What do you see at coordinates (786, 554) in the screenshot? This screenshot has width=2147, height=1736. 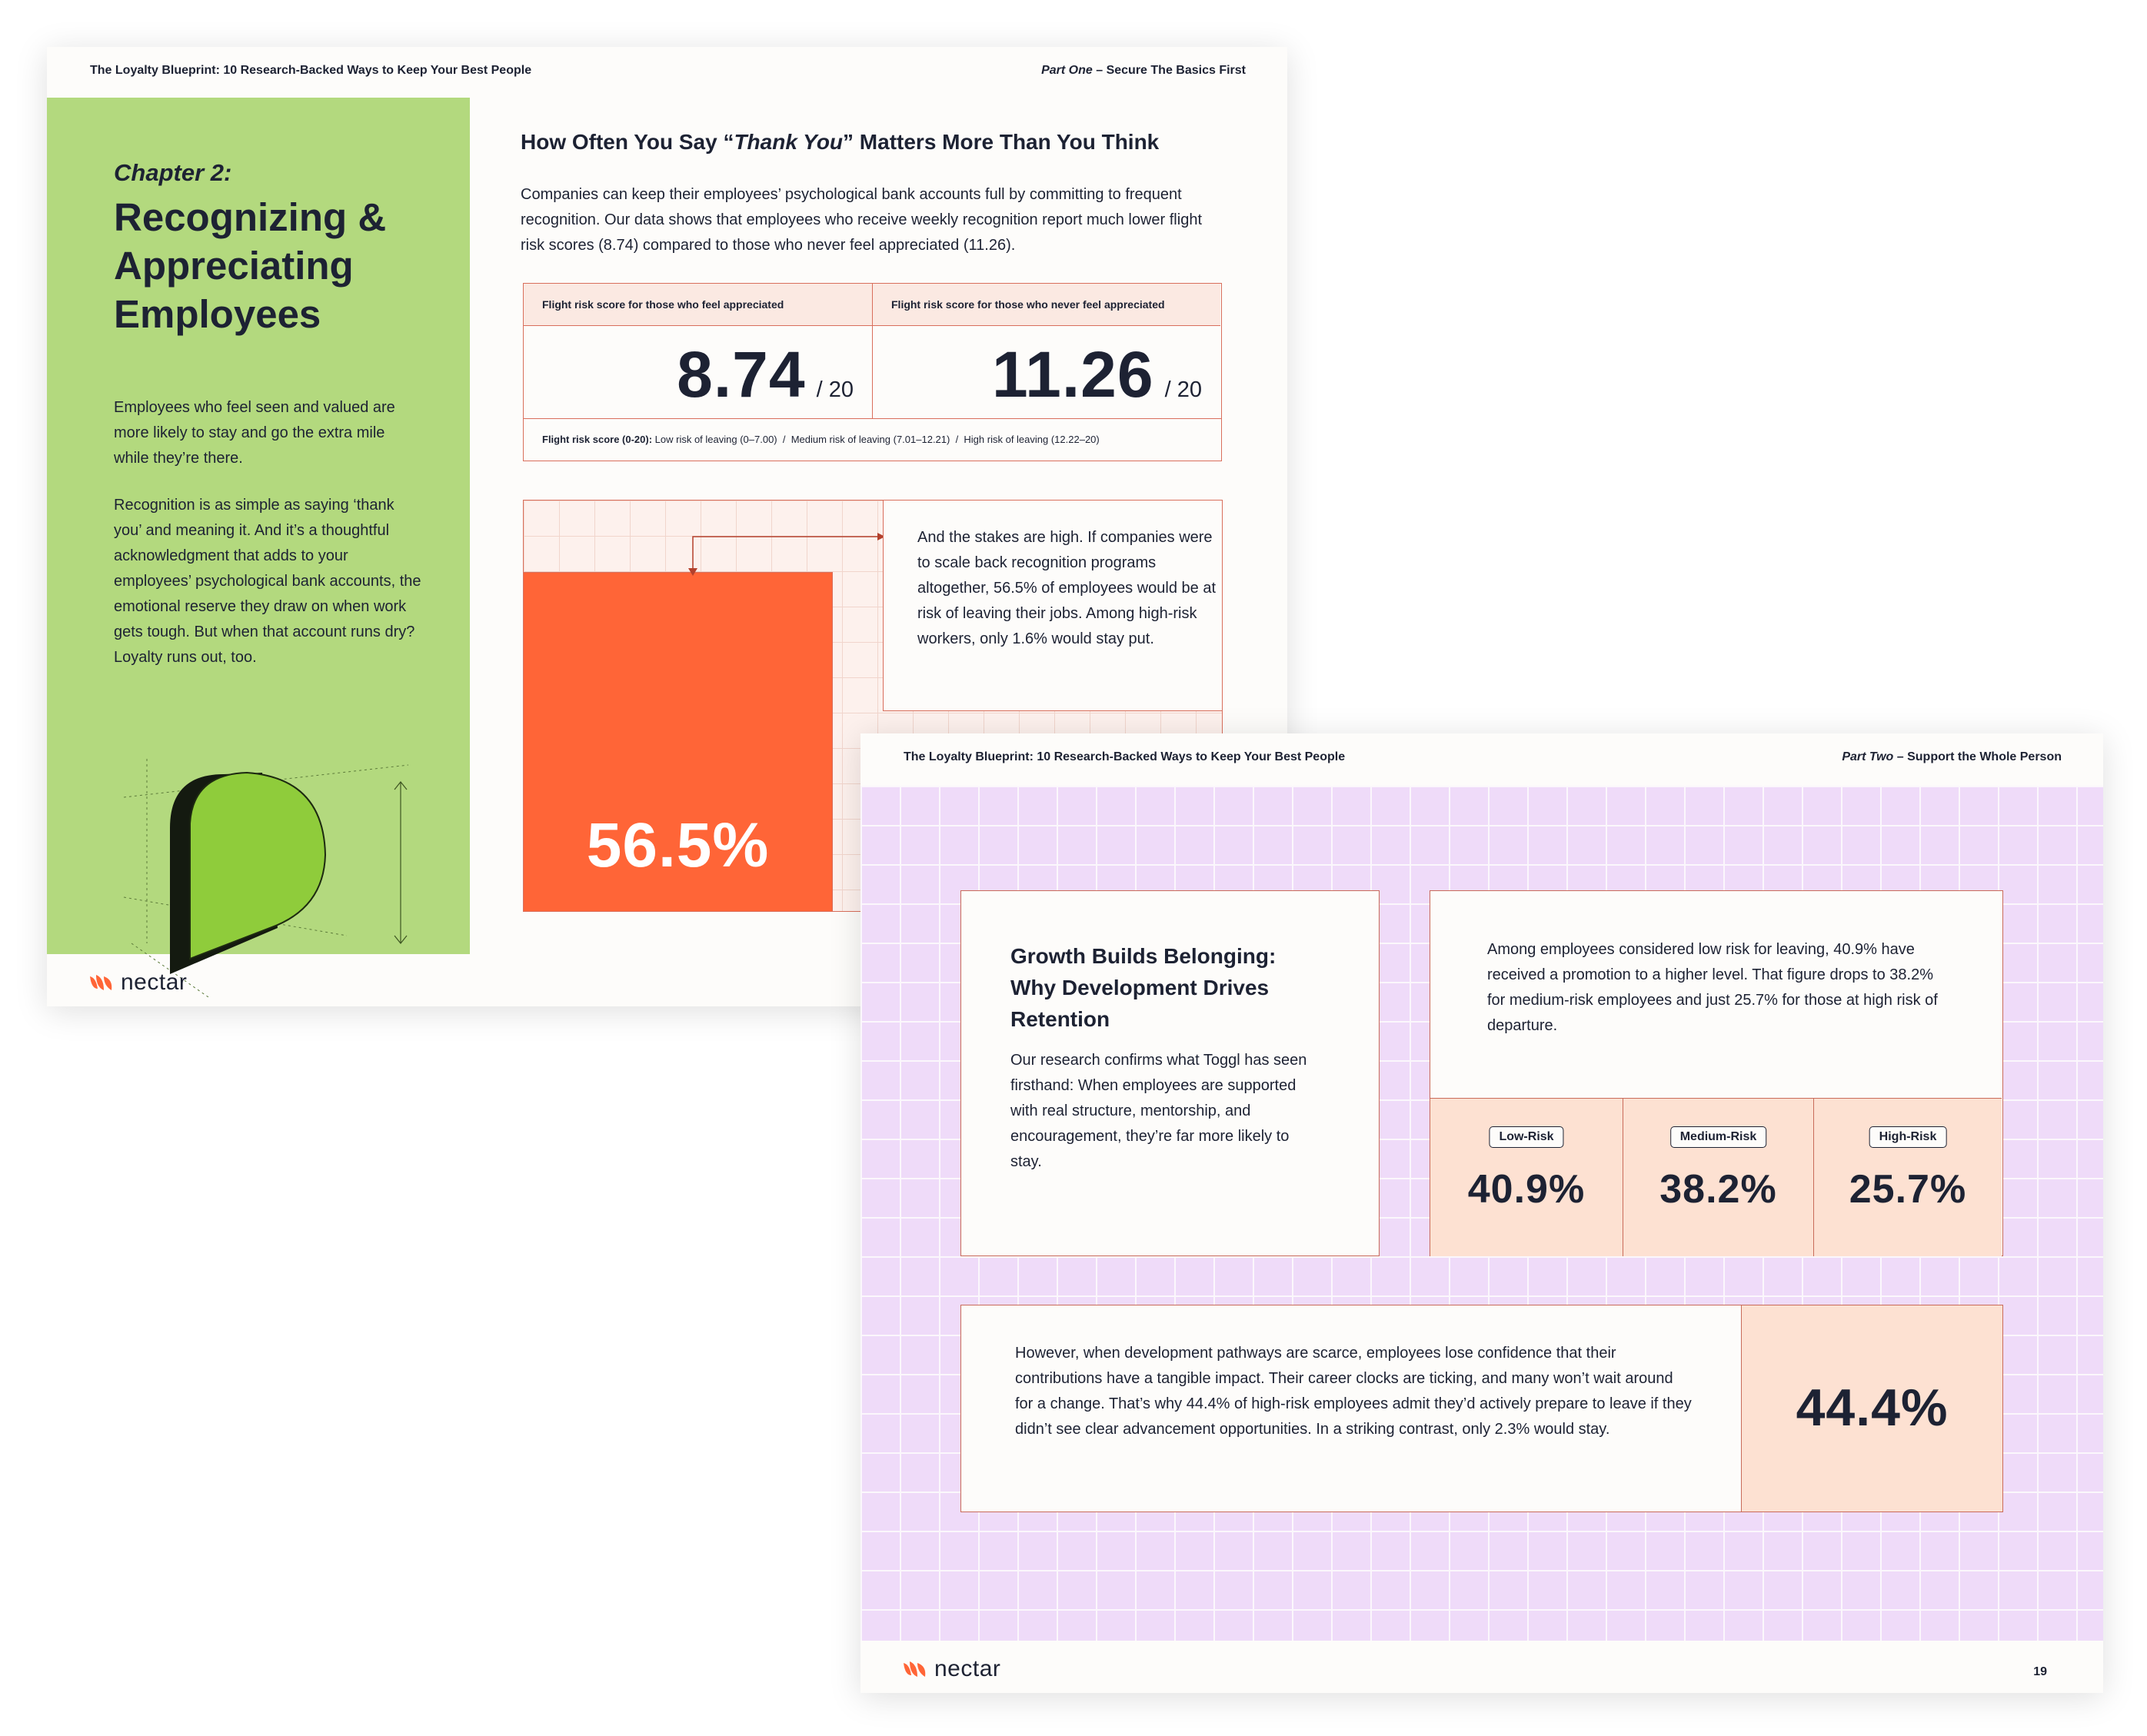 I see `connector-arrow` at bounding box center [786, 554].